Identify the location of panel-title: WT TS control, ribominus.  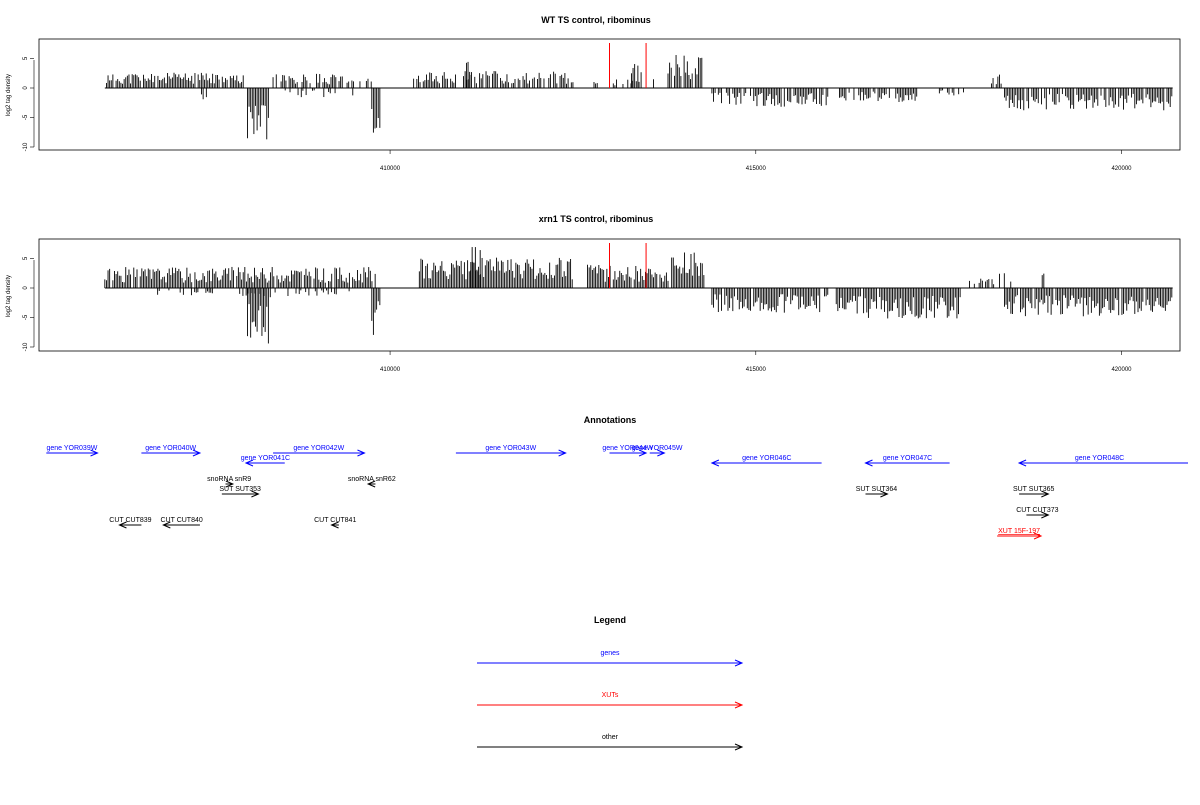
(596, 20).